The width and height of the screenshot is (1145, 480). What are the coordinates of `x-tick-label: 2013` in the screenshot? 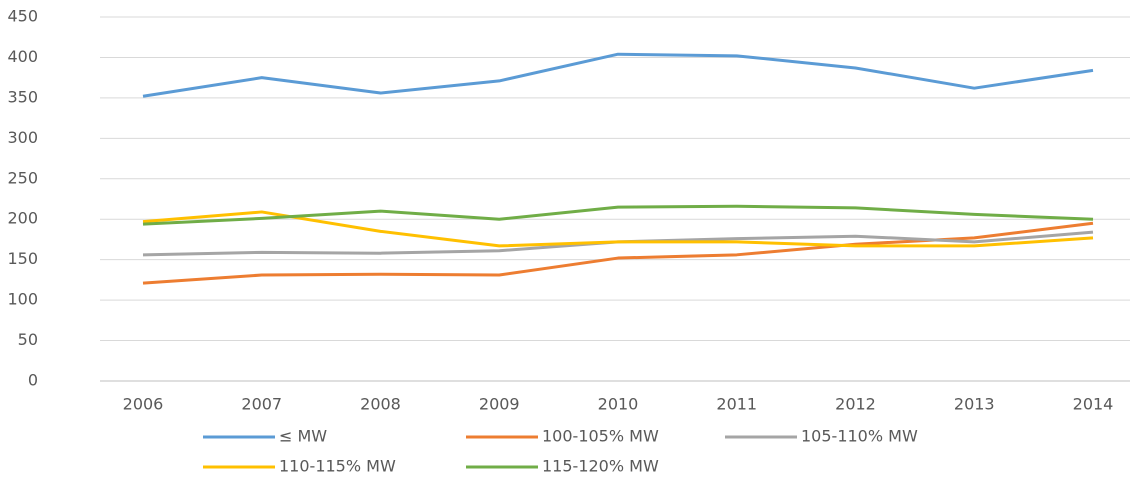 It's located at (974, 404).